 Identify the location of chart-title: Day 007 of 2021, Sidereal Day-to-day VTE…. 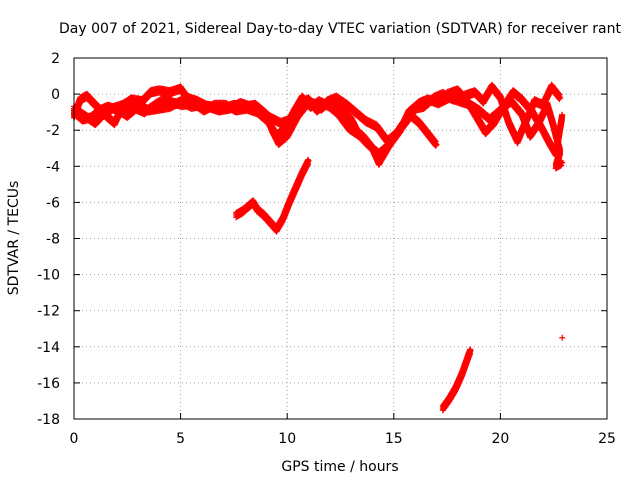
(340, 29).